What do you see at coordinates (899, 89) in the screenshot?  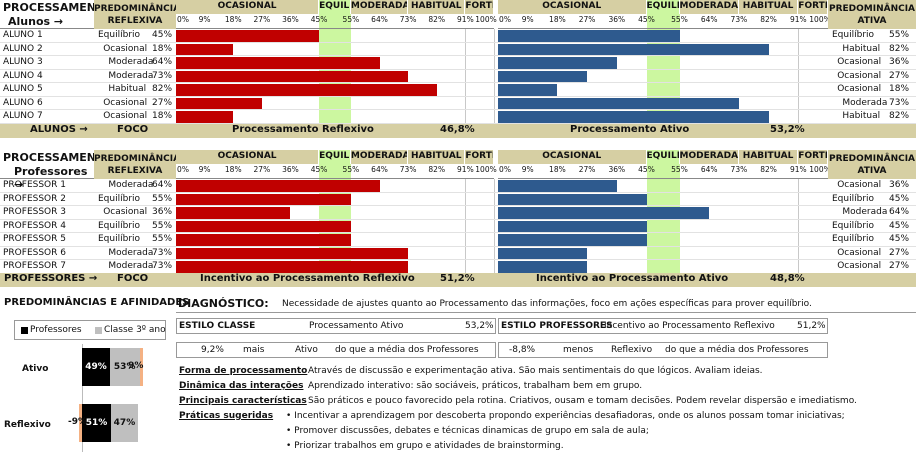 I see `act-value: 18%` at bounding box center [899, 89].